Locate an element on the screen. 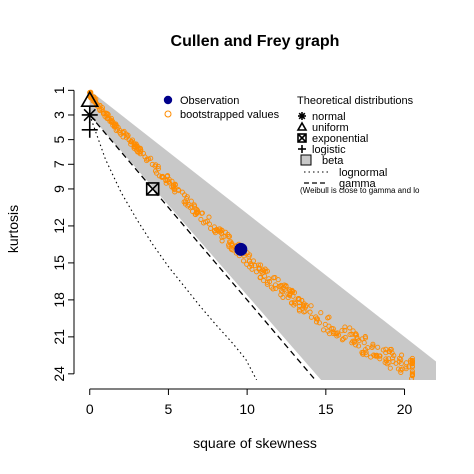 The height and width of the screenshot is (474, 474). legend-note: (Weibull is close to gamma and lo is located at coordinates (360, 190).